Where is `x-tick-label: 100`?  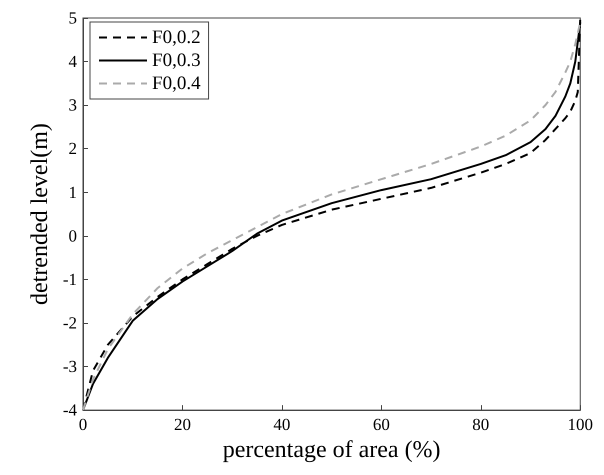
x-tick-label: 100 is located at coordinates (580, 424).